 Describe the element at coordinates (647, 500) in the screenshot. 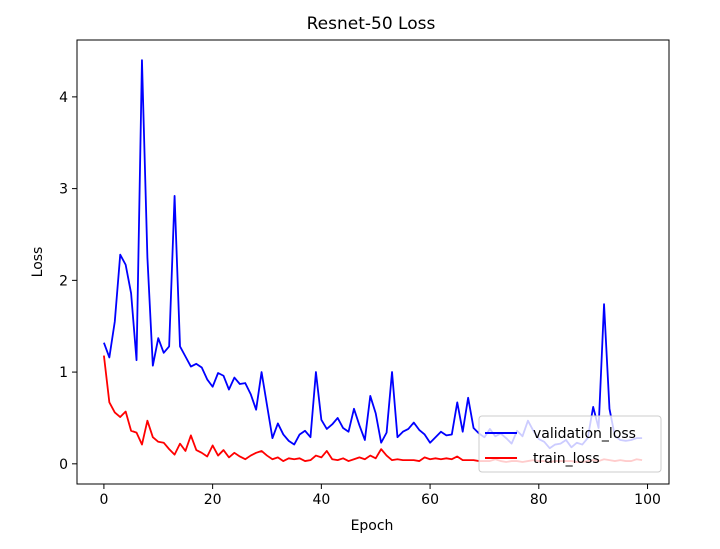

I see `x-tick-label: 100` at that location.